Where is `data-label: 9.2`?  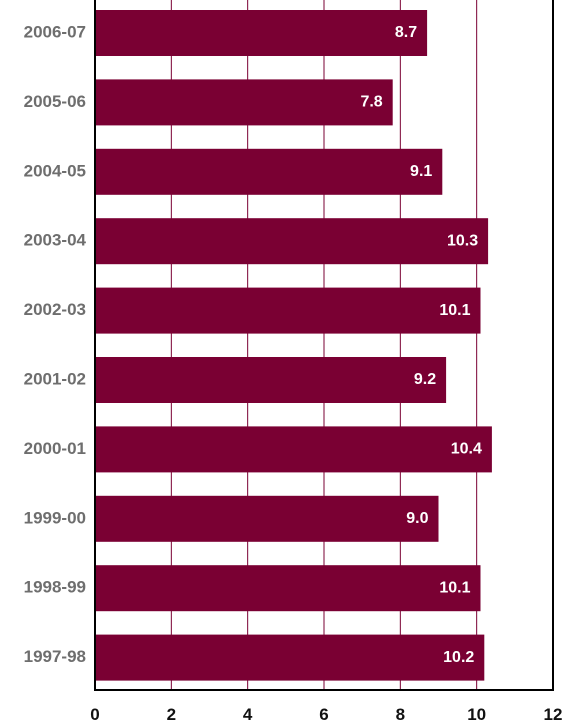 data-label: 9.2 is located at coordinates (425, 379).